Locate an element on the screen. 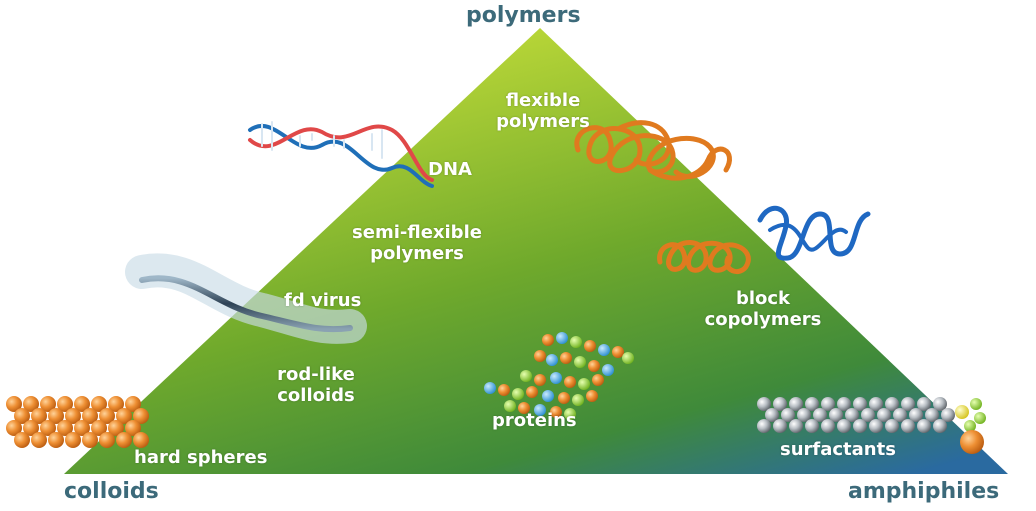 This screenshot has height=511, width=1036. fd-virus-rod-icon is located at coordinates (246, 298).